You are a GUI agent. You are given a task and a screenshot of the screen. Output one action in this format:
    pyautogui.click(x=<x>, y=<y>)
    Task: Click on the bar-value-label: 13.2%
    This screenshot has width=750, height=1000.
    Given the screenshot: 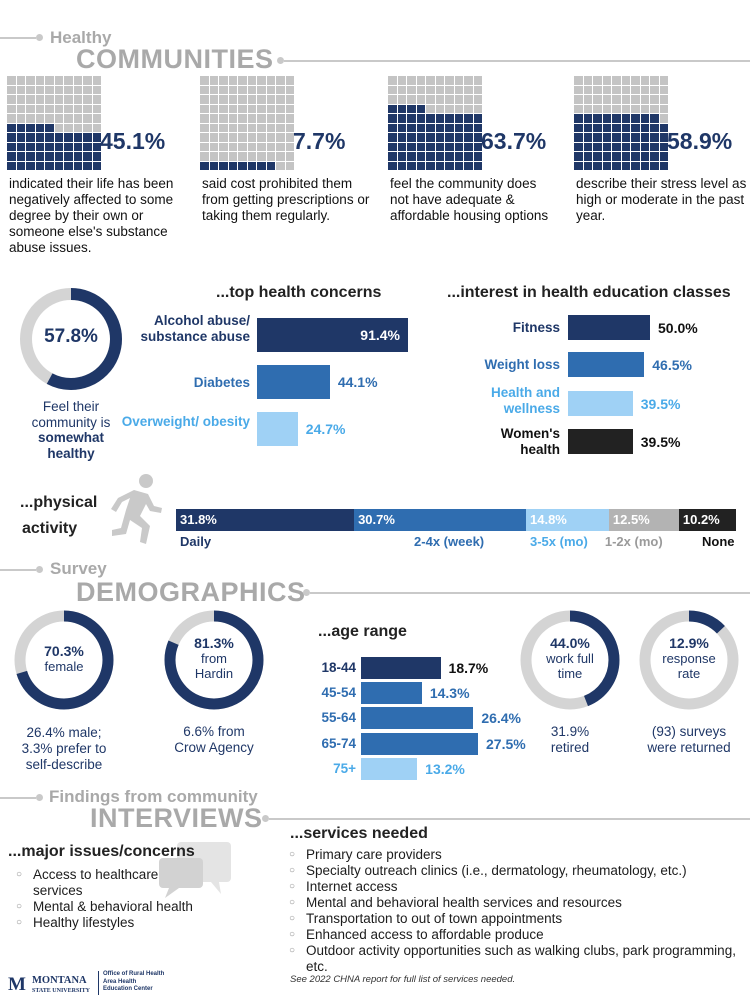 What is the action you would take?
    pyautogui.click(x=445, y=769)
    